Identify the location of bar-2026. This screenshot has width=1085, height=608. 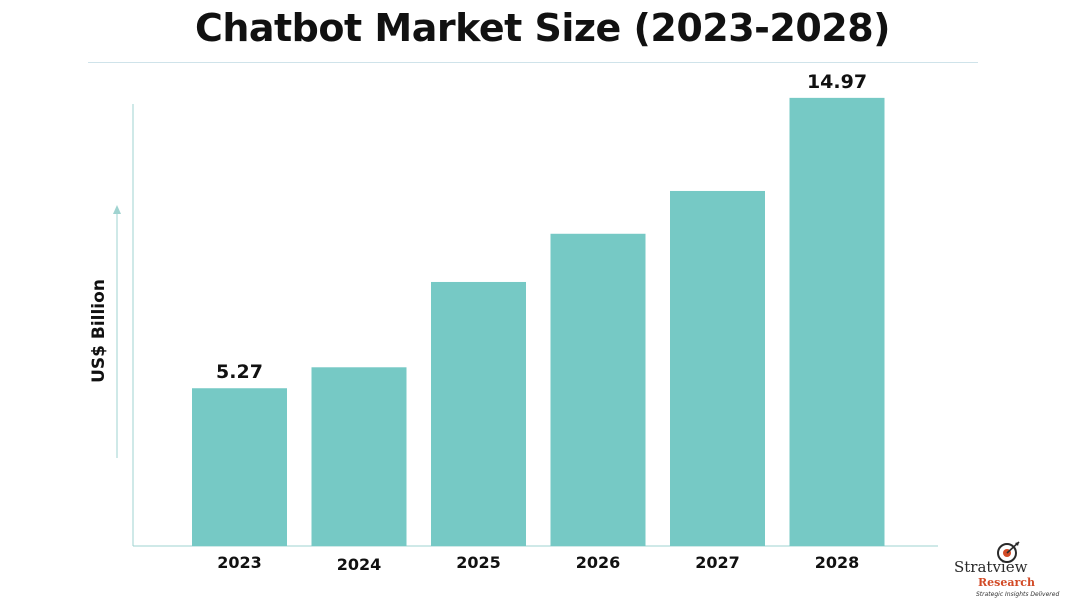
(598, 390).